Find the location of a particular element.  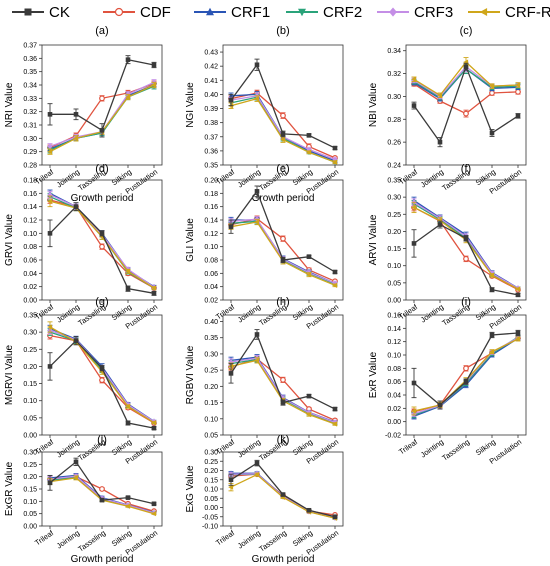

y-axis-label: NBI Value is located at coordinates (373, 104).